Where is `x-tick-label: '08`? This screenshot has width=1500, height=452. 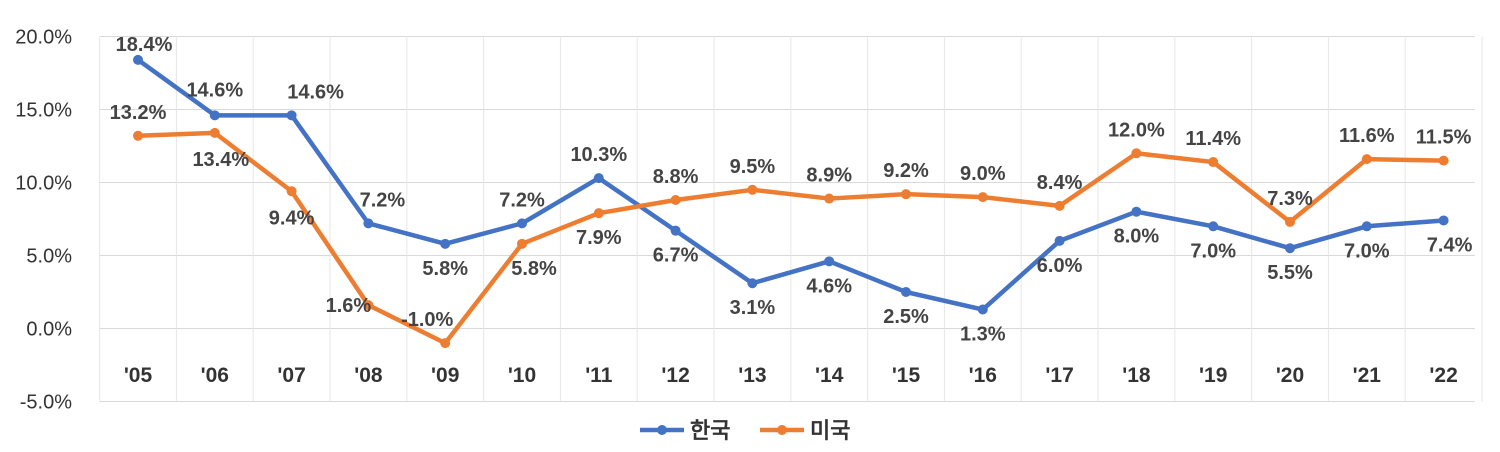
x-tick-label: '08 is located at coordinates (368, 375).